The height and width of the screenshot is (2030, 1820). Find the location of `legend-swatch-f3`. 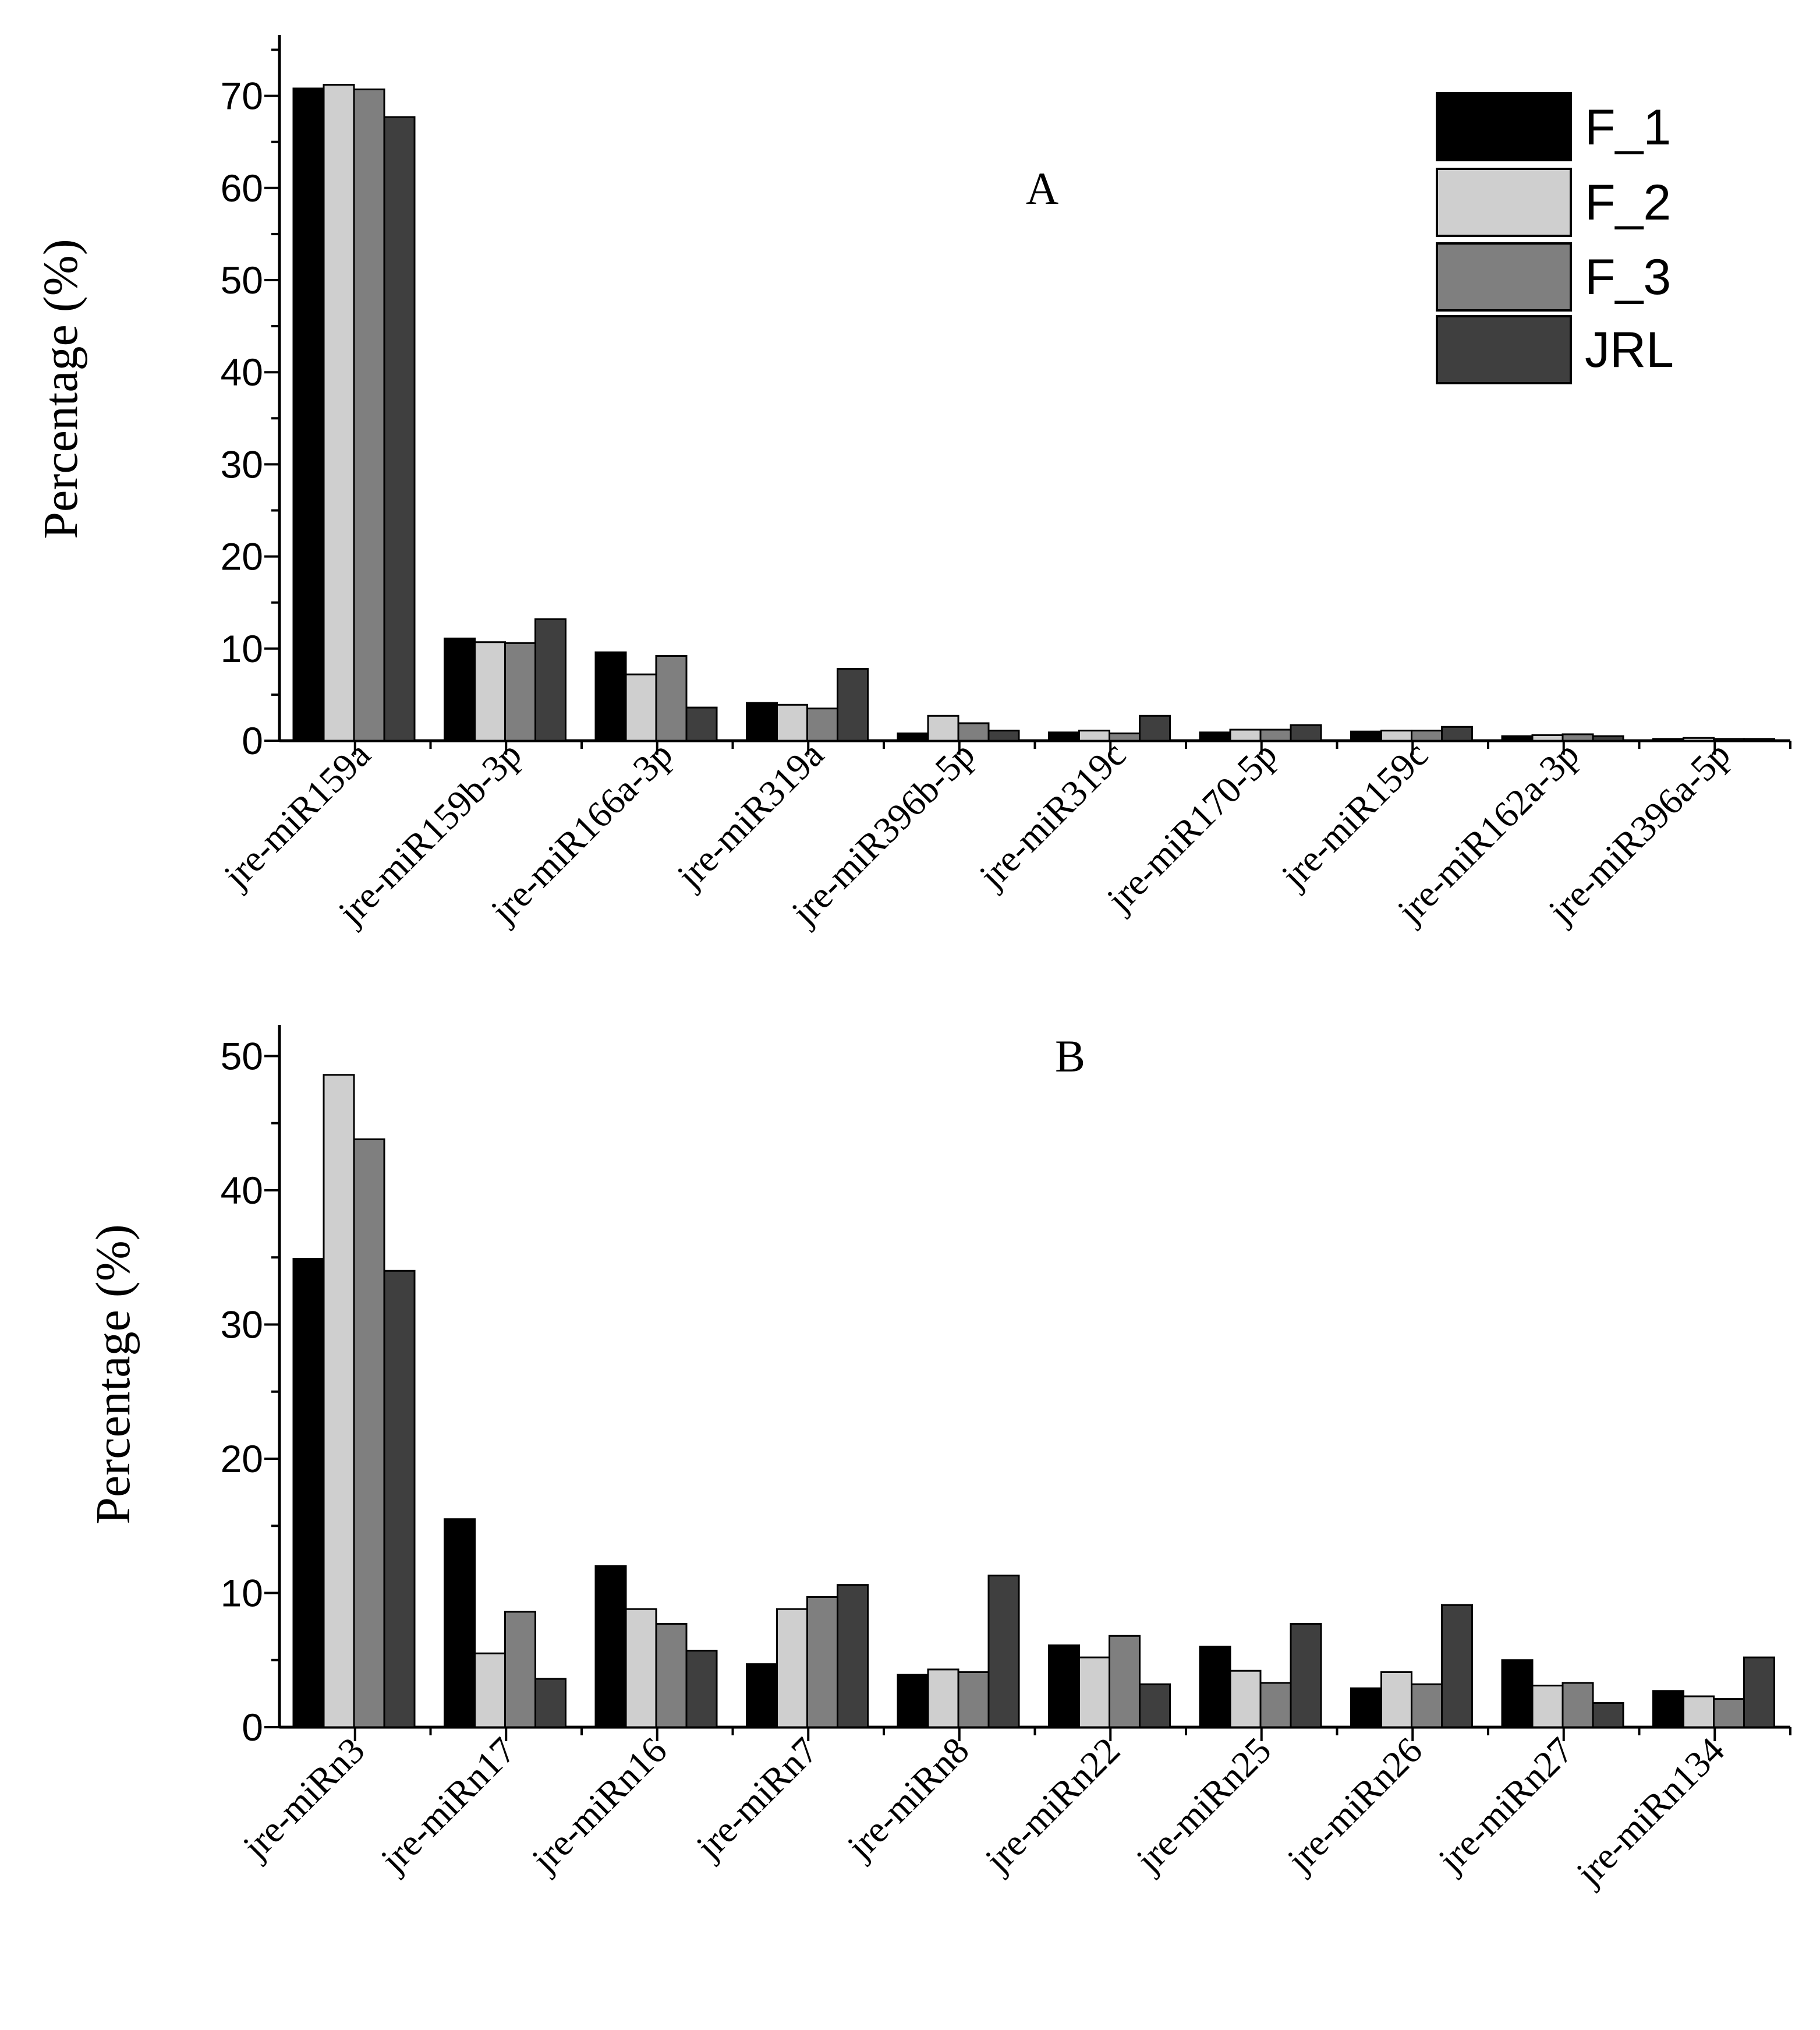

legend-swatch-f3 is located at coordinates (1504, 277).